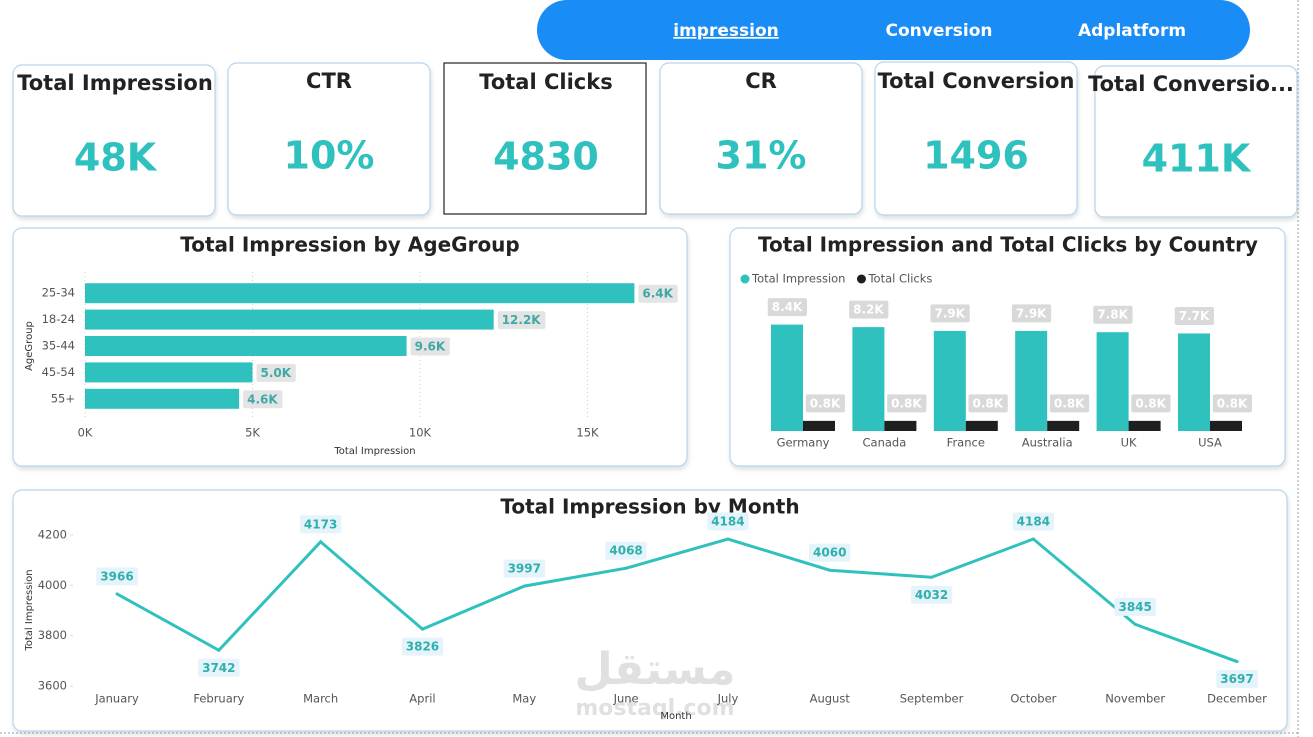 Image resolution: width=1313 pixels, height=737 pixels. Describe the element at coordinates (58, 346) in the screenshot. I see `y-tick-label: 35-44` at that location.